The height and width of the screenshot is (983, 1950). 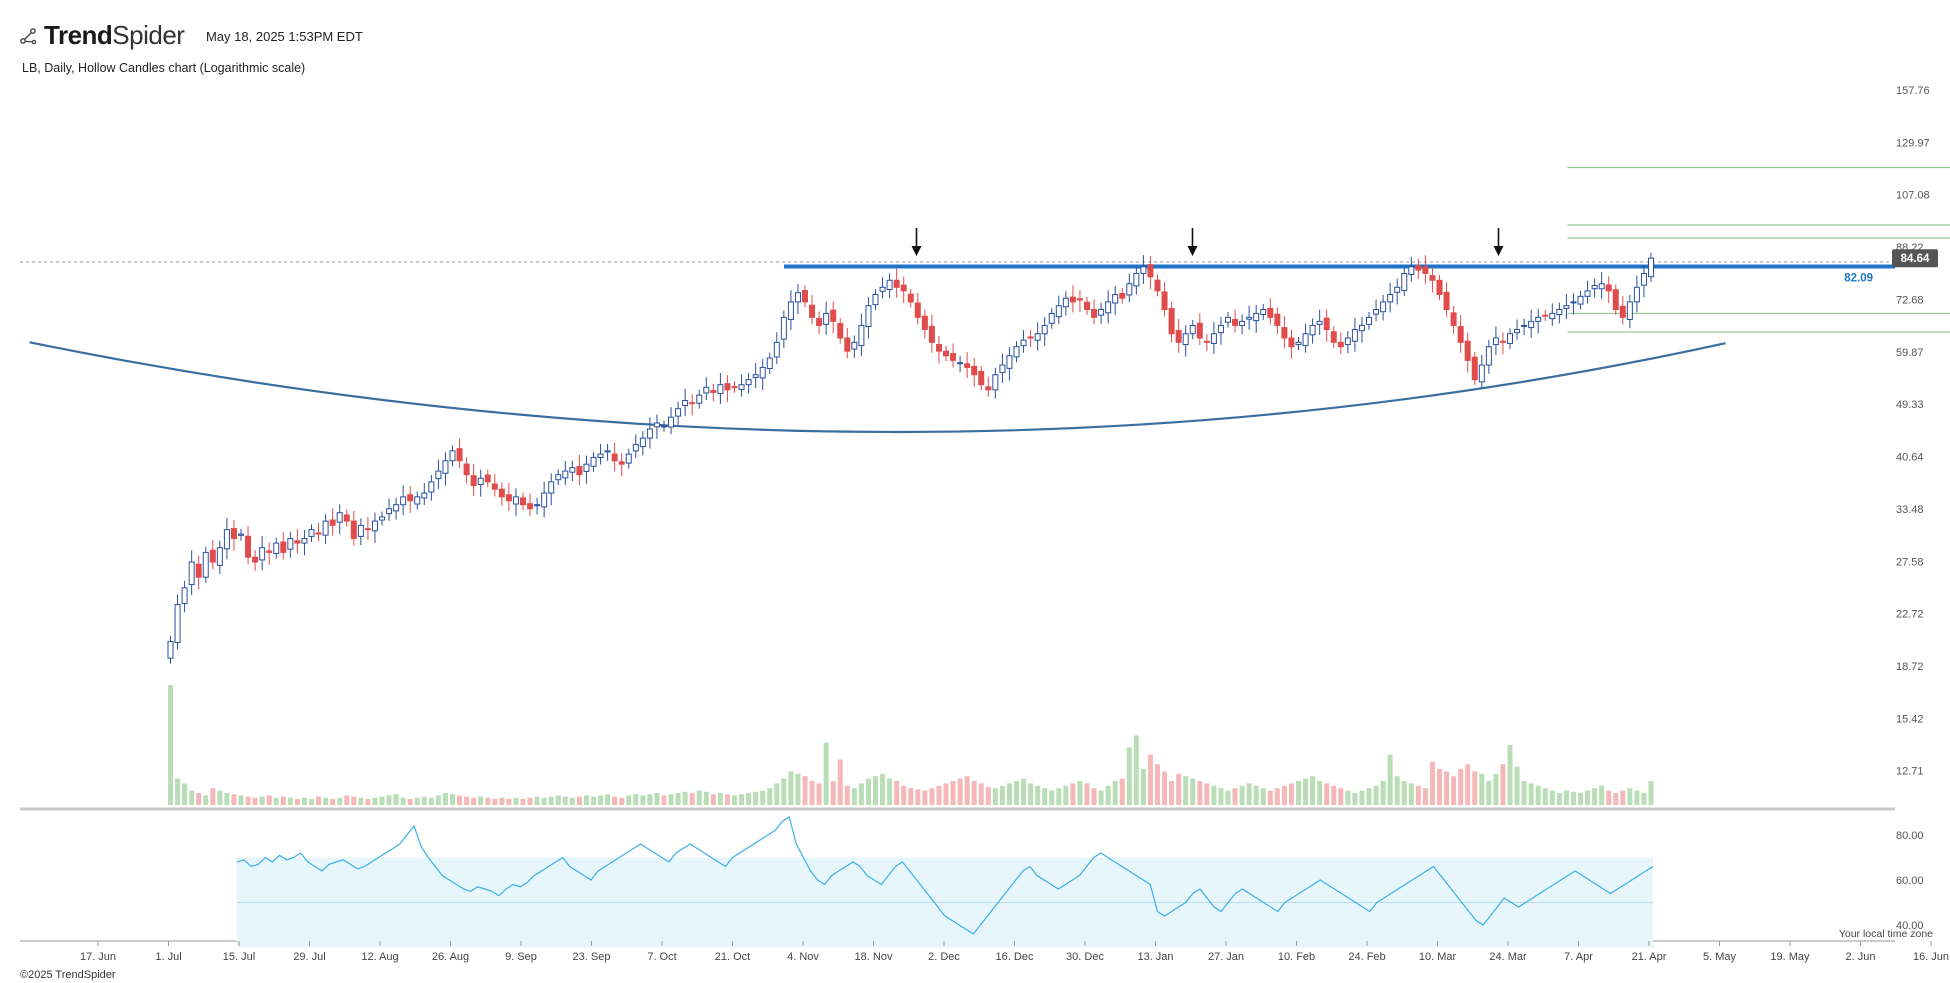 I want to click on trendspider-logo: TrendSpider, so click(x=101, y=35).